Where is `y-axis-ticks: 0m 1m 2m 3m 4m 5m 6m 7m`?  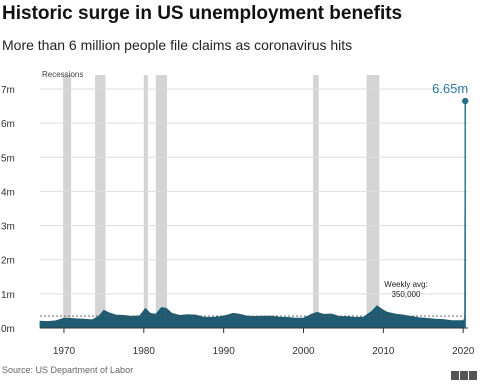
y-axis-ticks: 0m 1m 2m 3m 4m 5m 6m 7m is located at coordinates (8, 210).